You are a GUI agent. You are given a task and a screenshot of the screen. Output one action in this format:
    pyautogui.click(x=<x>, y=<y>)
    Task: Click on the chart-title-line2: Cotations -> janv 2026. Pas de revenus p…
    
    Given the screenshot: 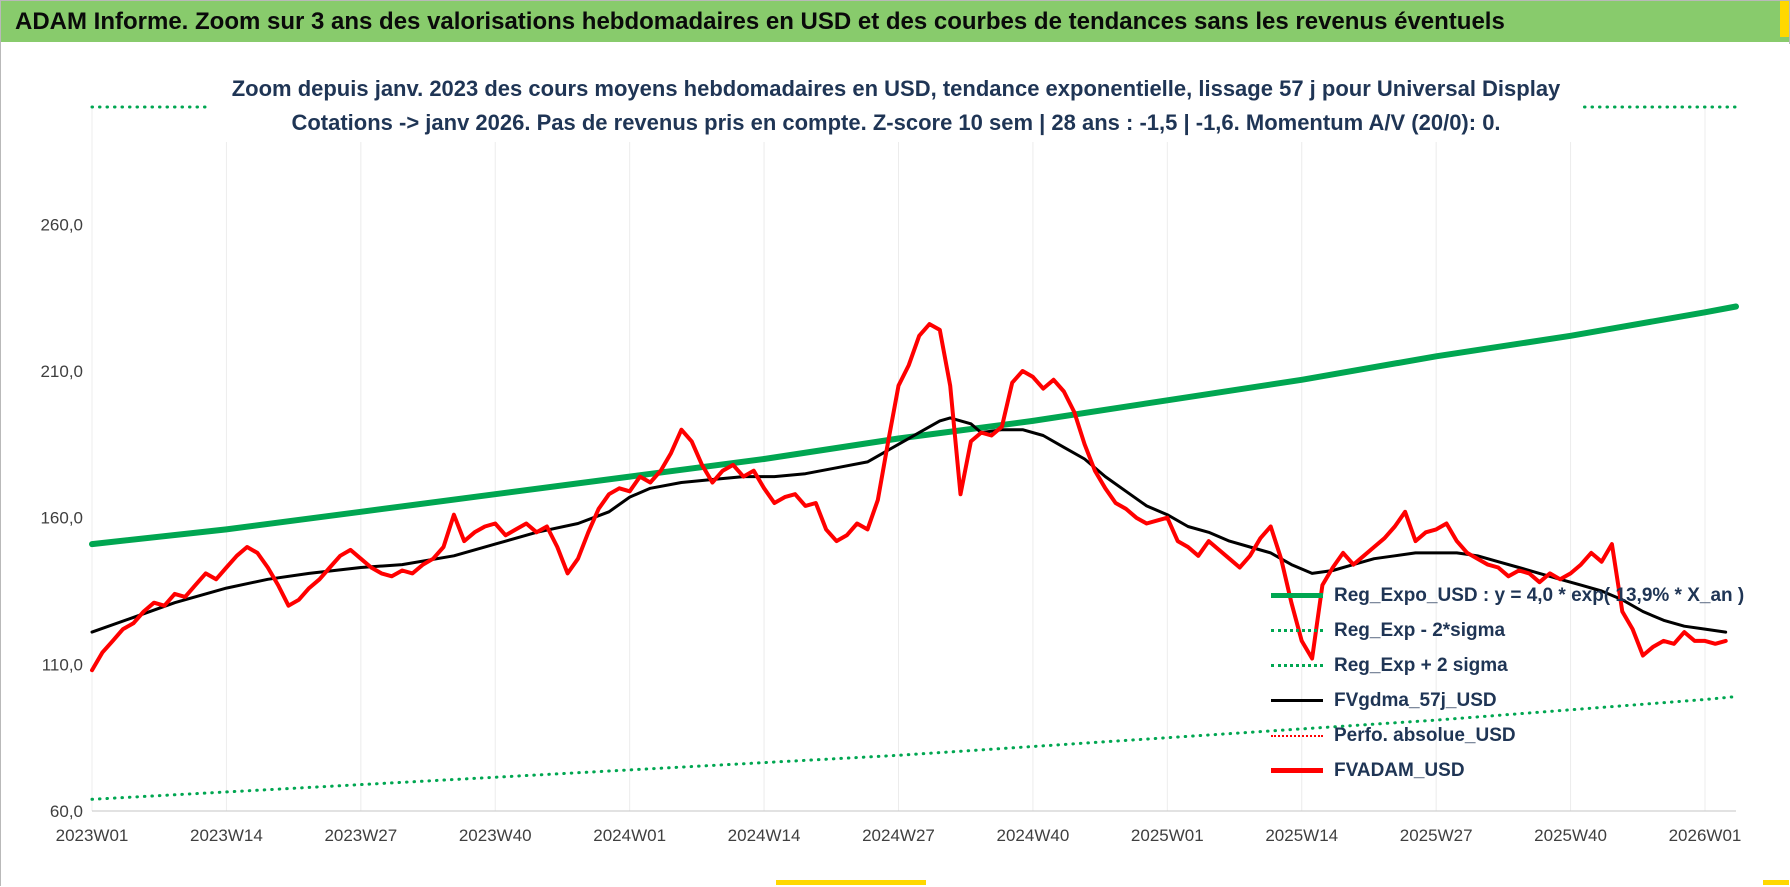 What is the action you would take?
    pyautogui.click(x=896, y=123)
    